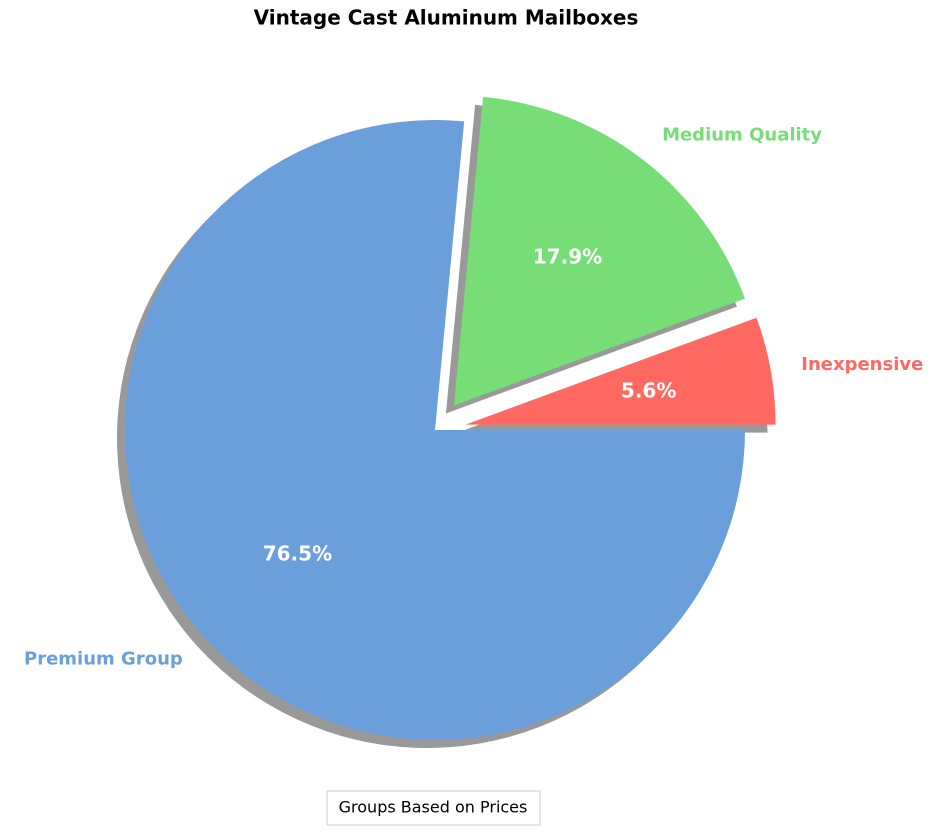  What do you see at coordinates (567, 257) in the screenshot?
I see `value-label: 17.9%` at bounding box center [567, 257].